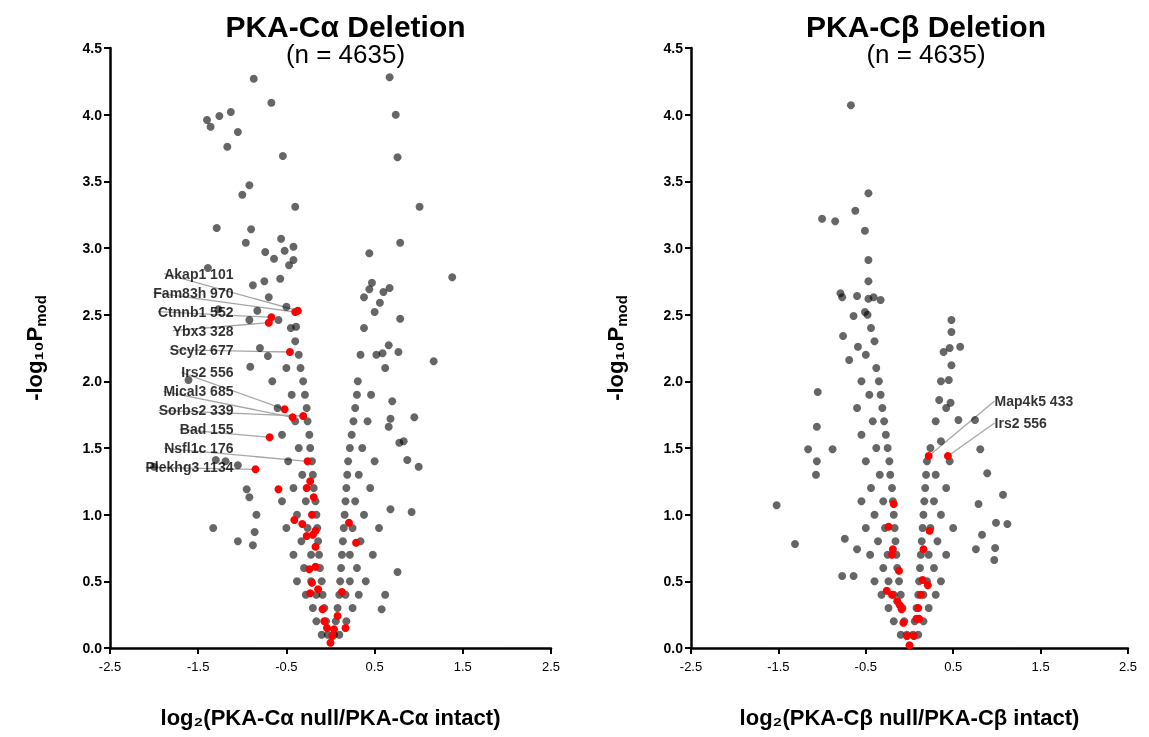  Describe the element at coordinates (909, 717) in the screenshot. I see `x-axis-title: log₂(PKA-Cβ null/PKA-Cβ intact)` at that location.